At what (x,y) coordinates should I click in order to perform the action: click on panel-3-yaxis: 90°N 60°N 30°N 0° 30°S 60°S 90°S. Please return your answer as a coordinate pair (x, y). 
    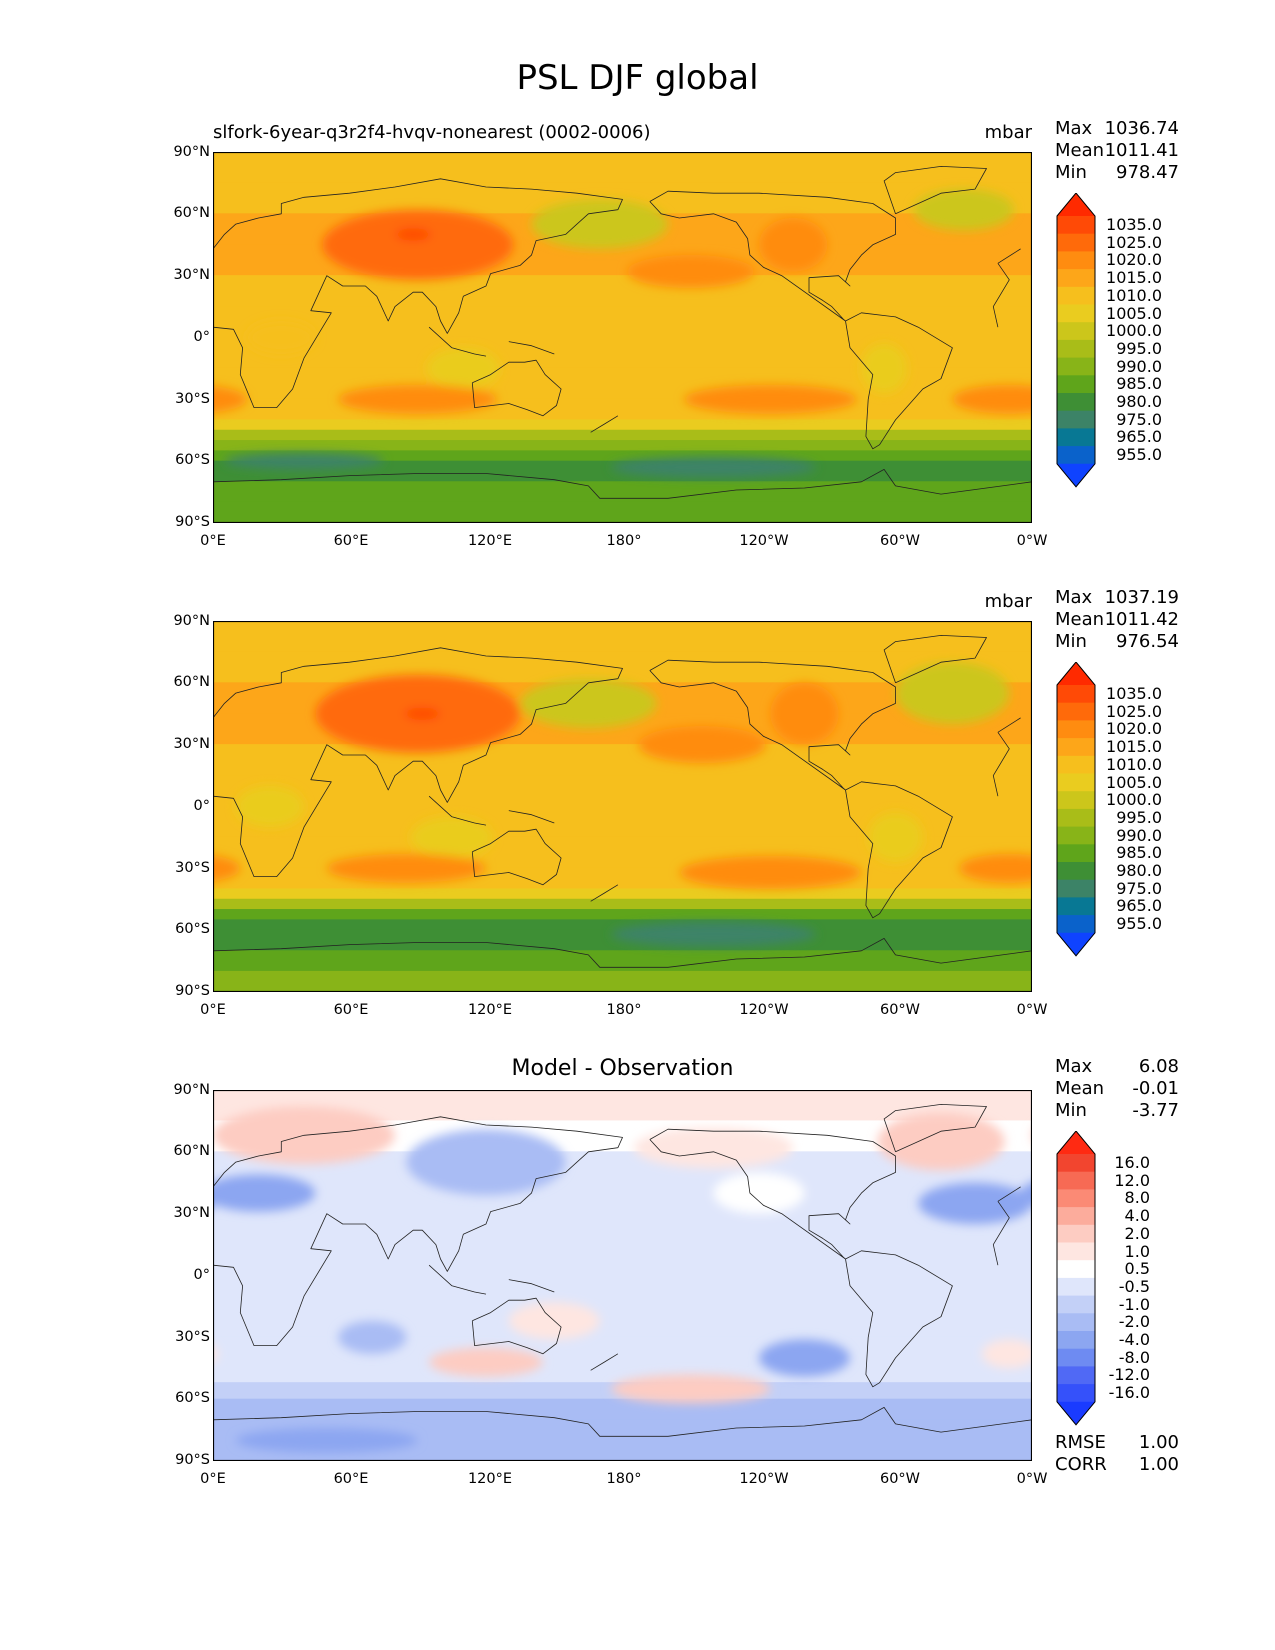
    Looking at the image, I should click on (180, 1277).